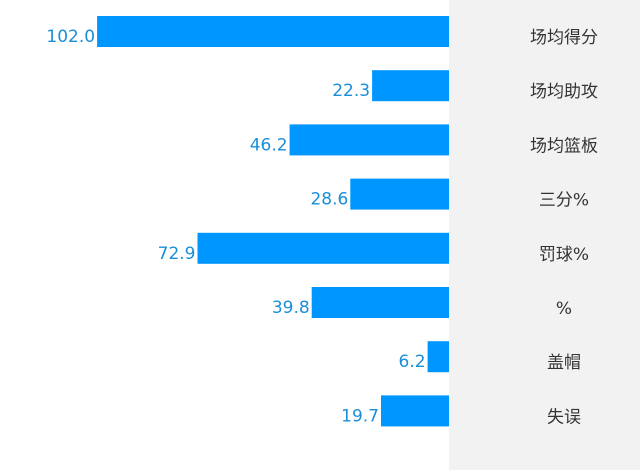 The height and width of the screenshot is (470, 640). What do you see at coordinates (564, 417) in the screenshot?
I see `category-label-8: 失误` at bounding box center [564, 417].